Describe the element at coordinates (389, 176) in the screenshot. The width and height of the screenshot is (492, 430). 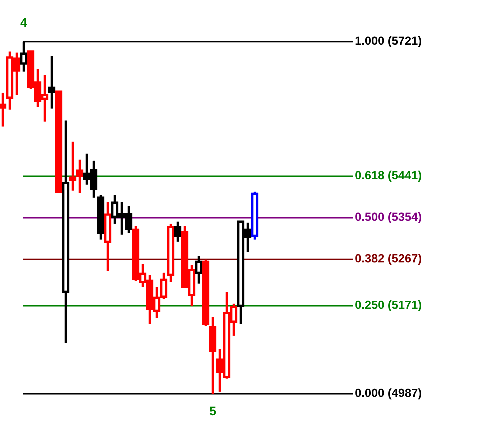
I see `ref-line-label: 0.618 (5441)` at that location.